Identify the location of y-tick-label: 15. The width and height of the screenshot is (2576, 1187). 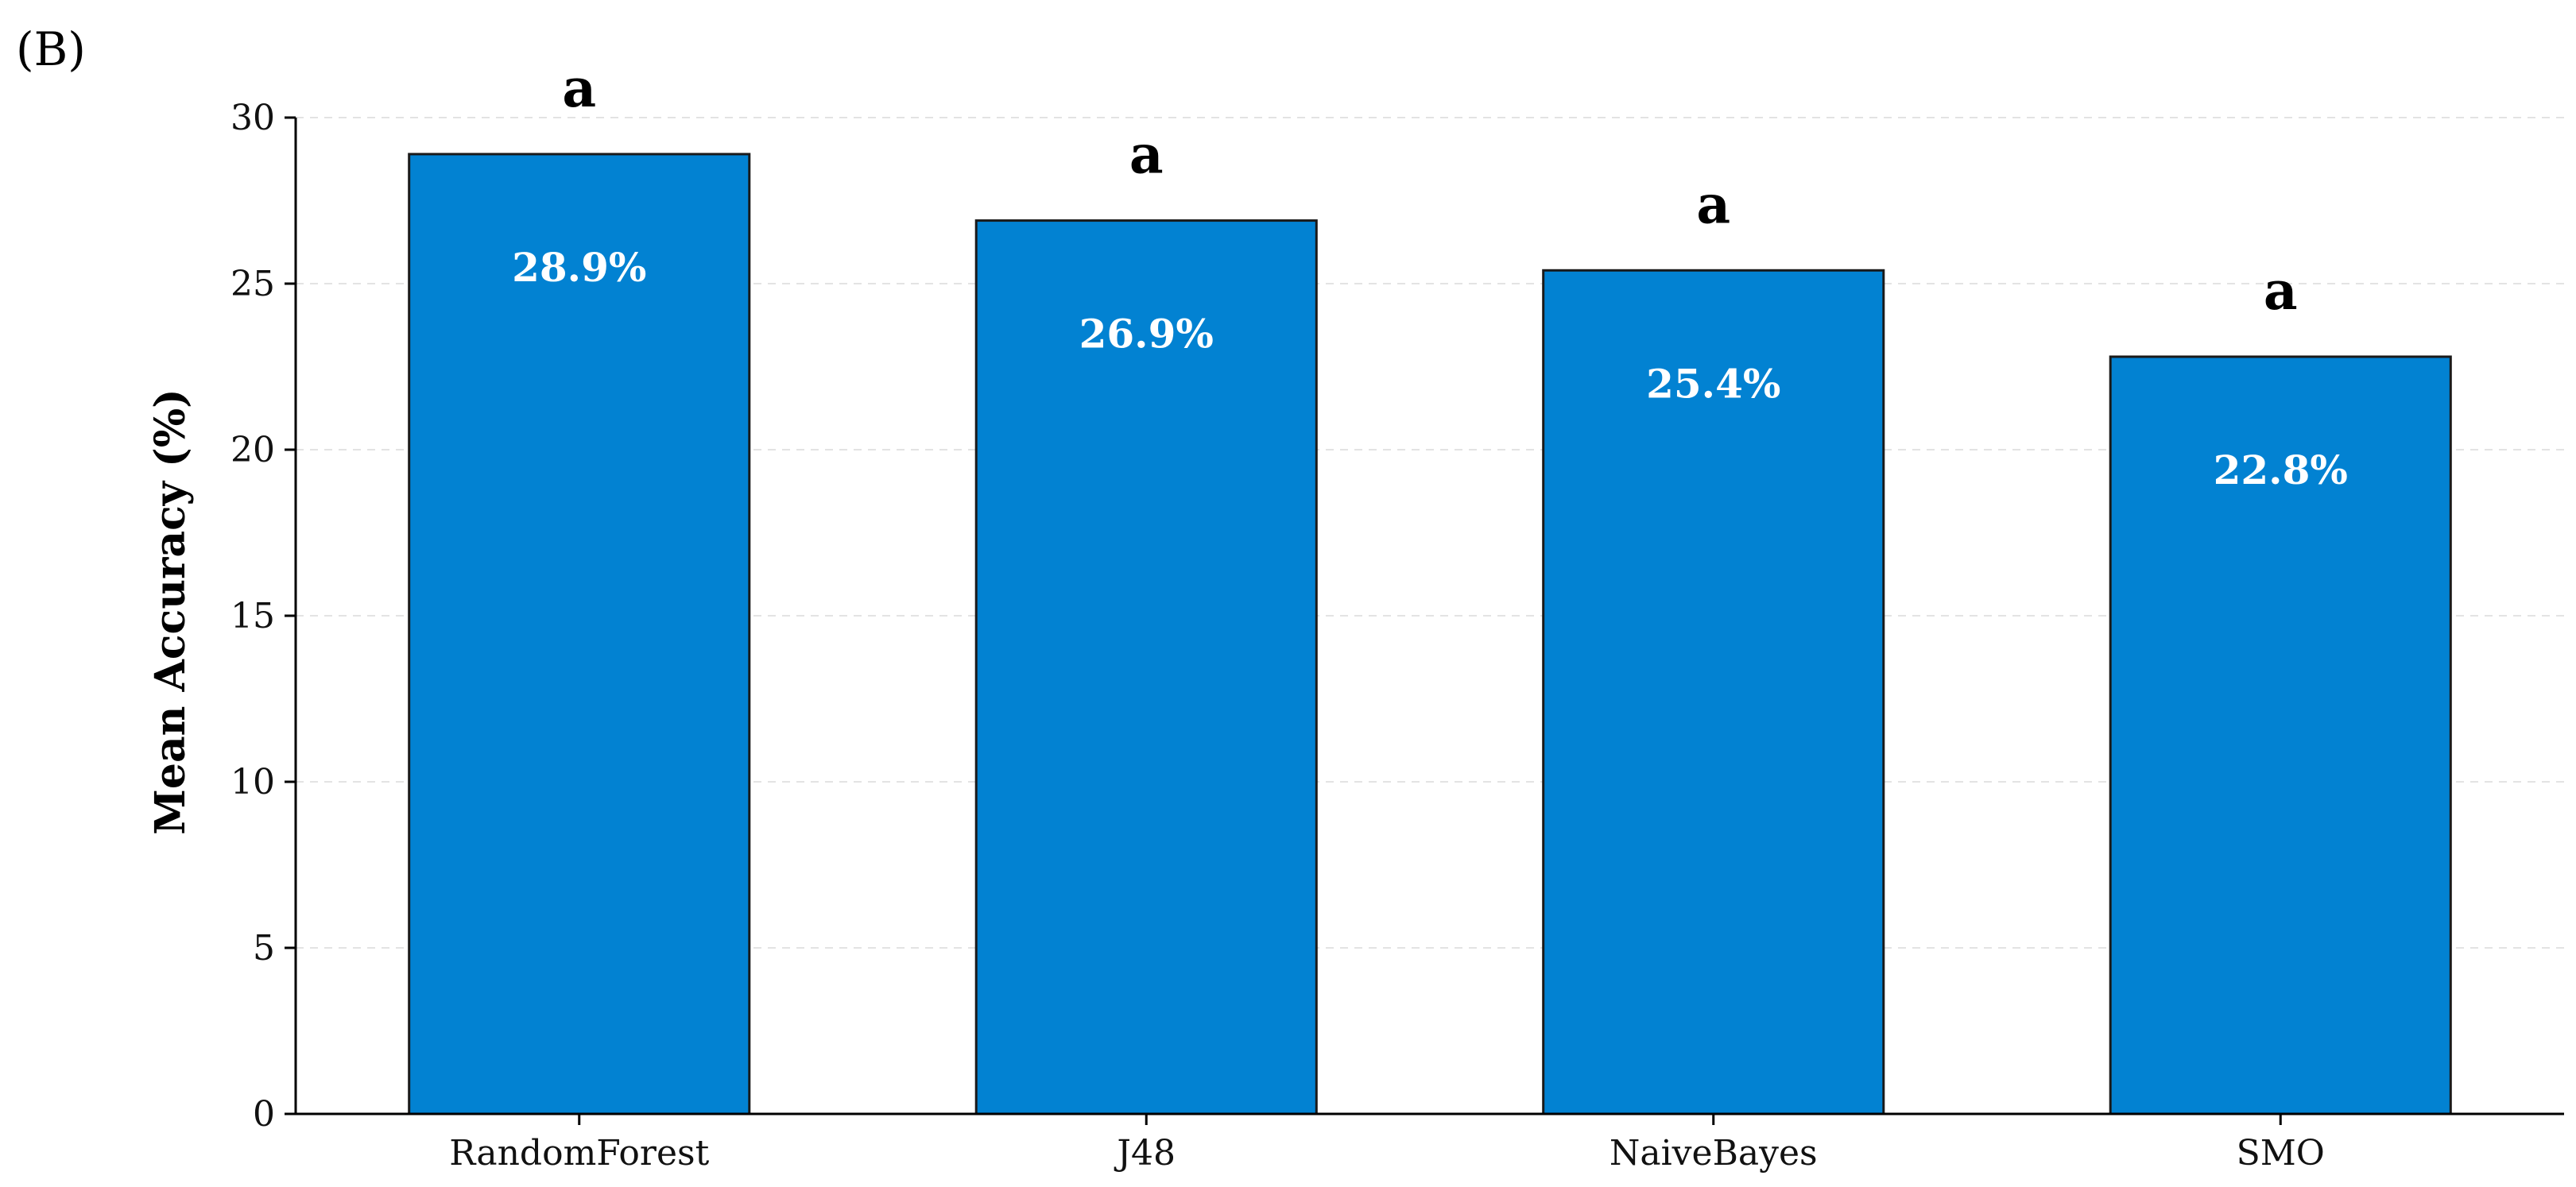
(253, 616).